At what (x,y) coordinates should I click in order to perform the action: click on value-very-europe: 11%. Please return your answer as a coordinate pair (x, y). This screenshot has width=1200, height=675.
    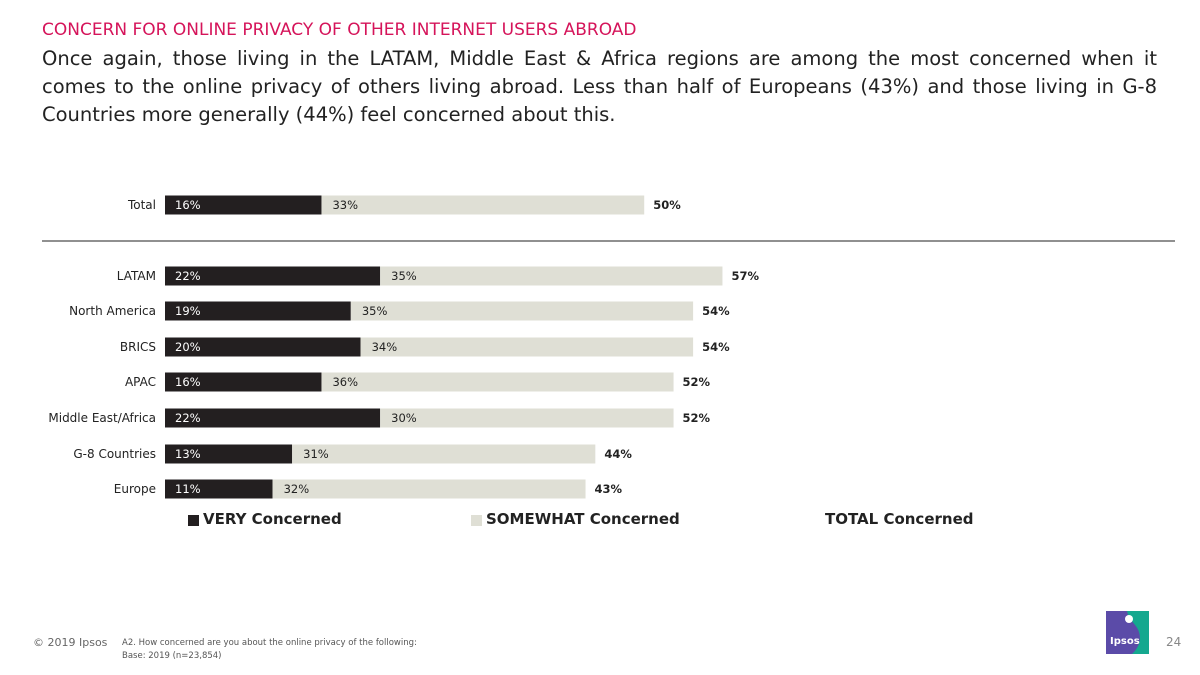
    Looking at the image, I should click on (188, 489).